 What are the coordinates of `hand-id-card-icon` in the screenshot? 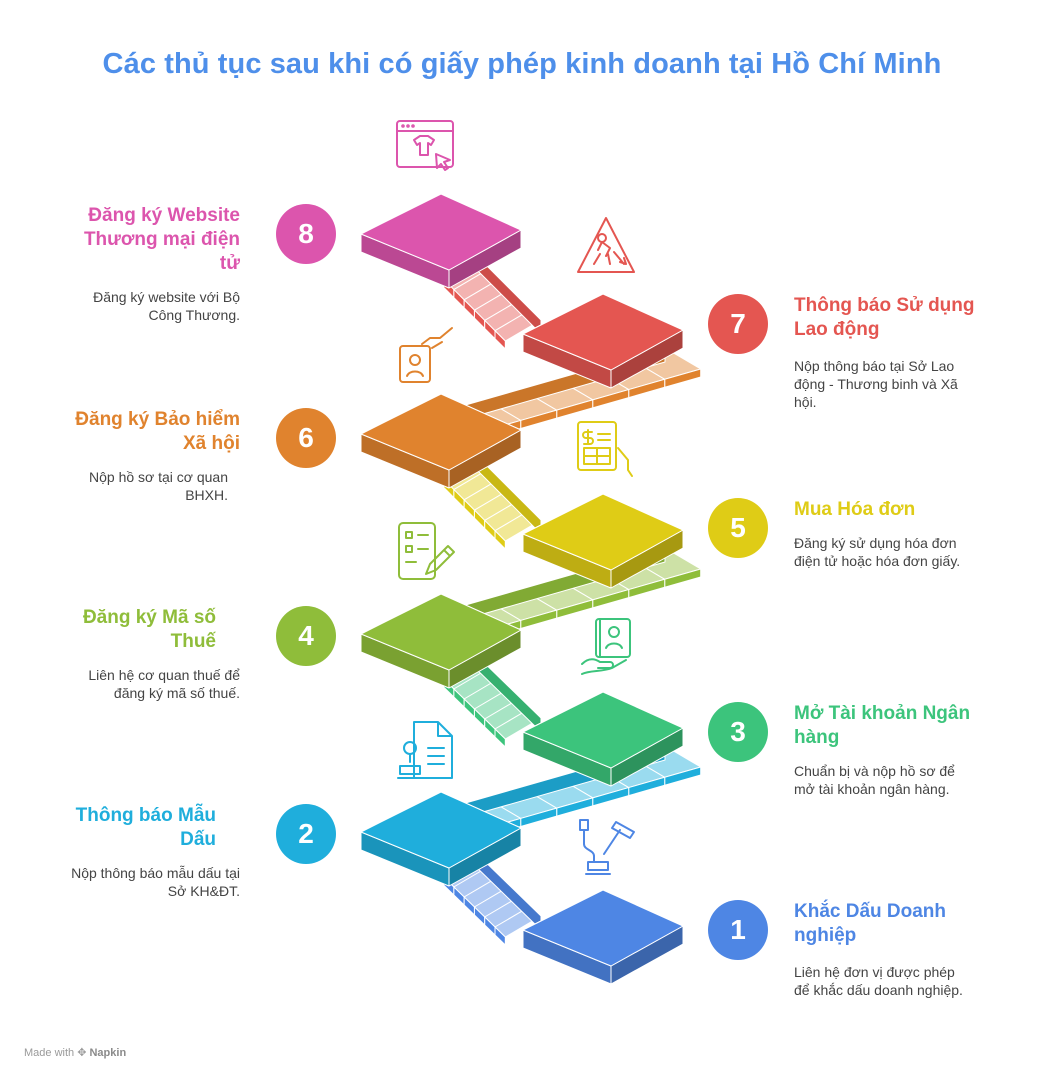 It's located at (606, 646).